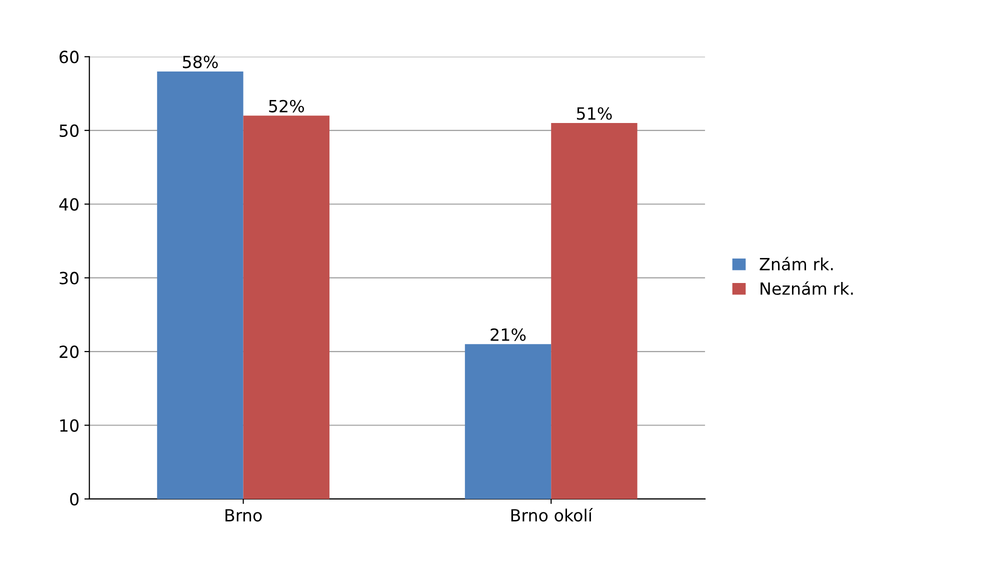 This screenshot has width=993, height=567. What do you see at coordinates (244, 515) in the screenshot?
I see `x-tick-label: Brno` at bounding box center [244, 515].